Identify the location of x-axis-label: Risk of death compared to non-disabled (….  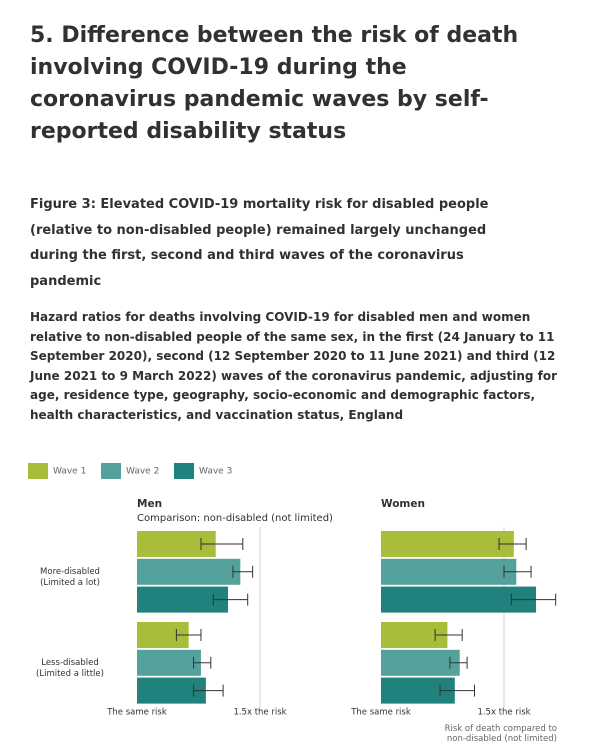
(500, 734).